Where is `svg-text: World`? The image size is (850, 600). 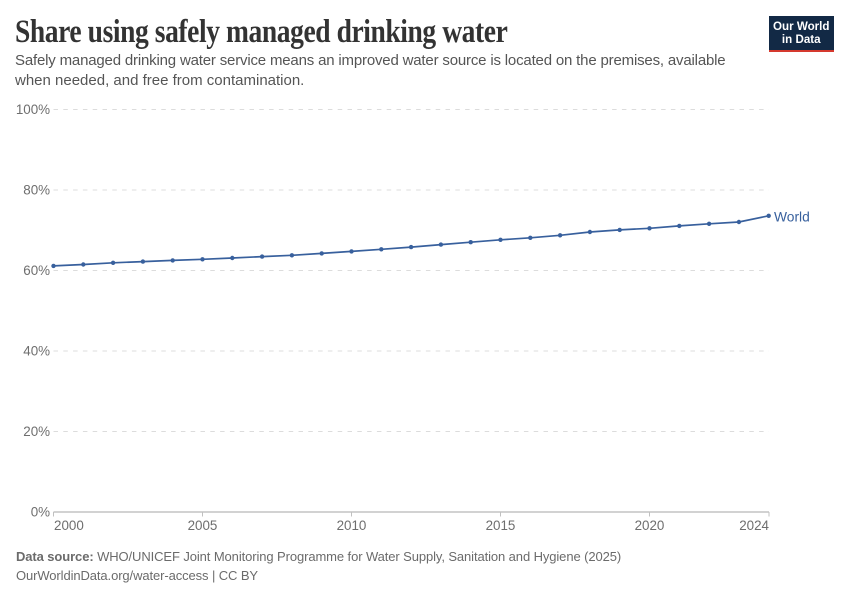
svg-text: World is located at coordinates (792, 216).